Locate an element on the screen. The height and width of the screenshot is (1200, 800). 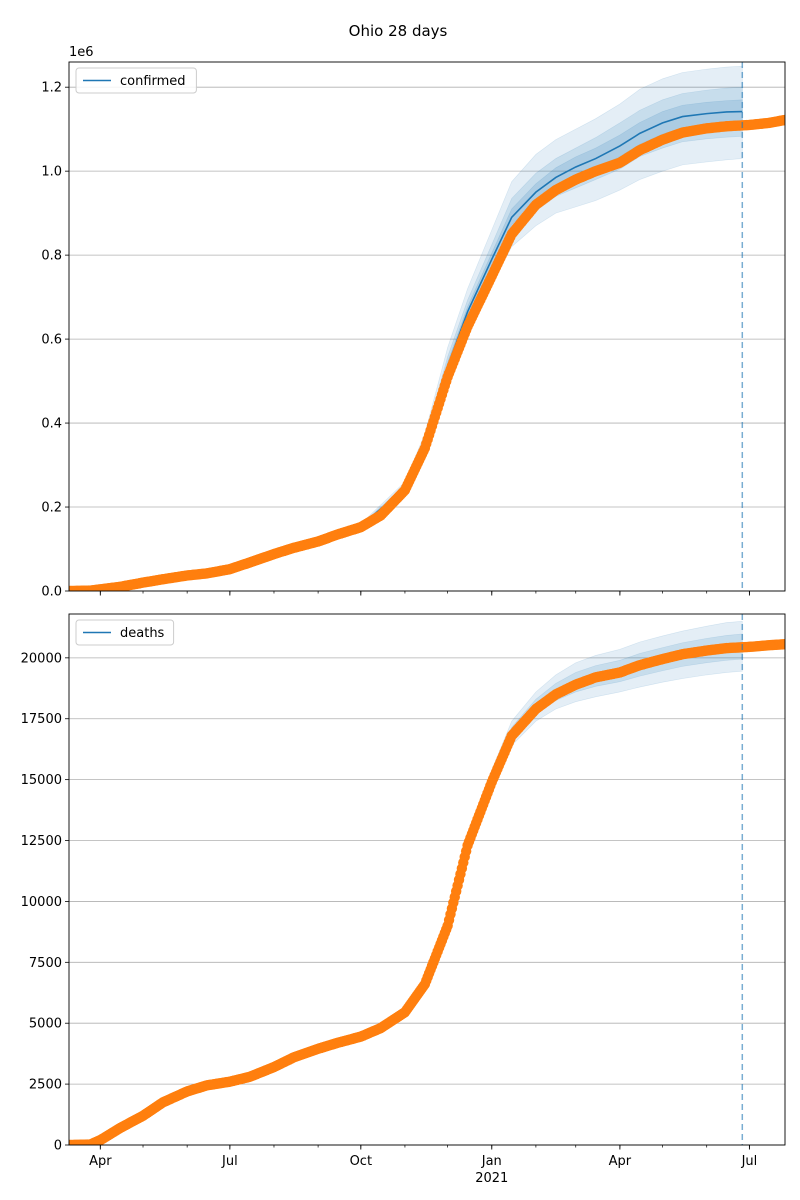
y-tick-label: 20000 is located at coordinates (41, 658).